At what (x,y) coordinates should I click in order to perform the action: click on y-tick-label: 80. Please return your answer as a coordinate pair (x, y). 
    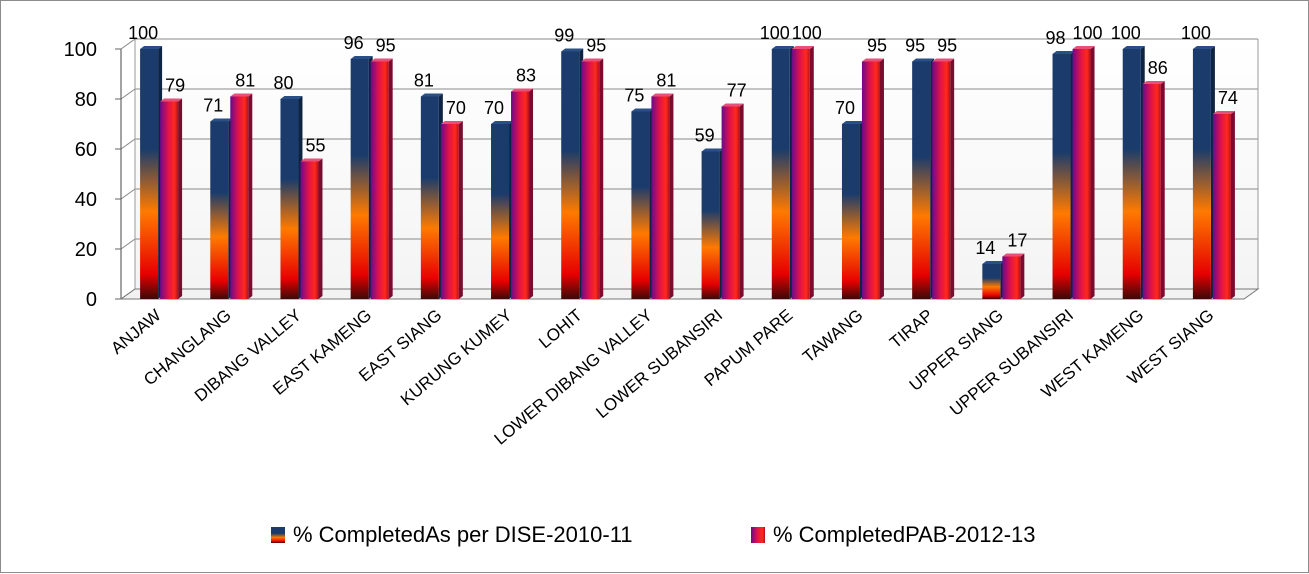
    Looking at the image, I should click on (86, 100).